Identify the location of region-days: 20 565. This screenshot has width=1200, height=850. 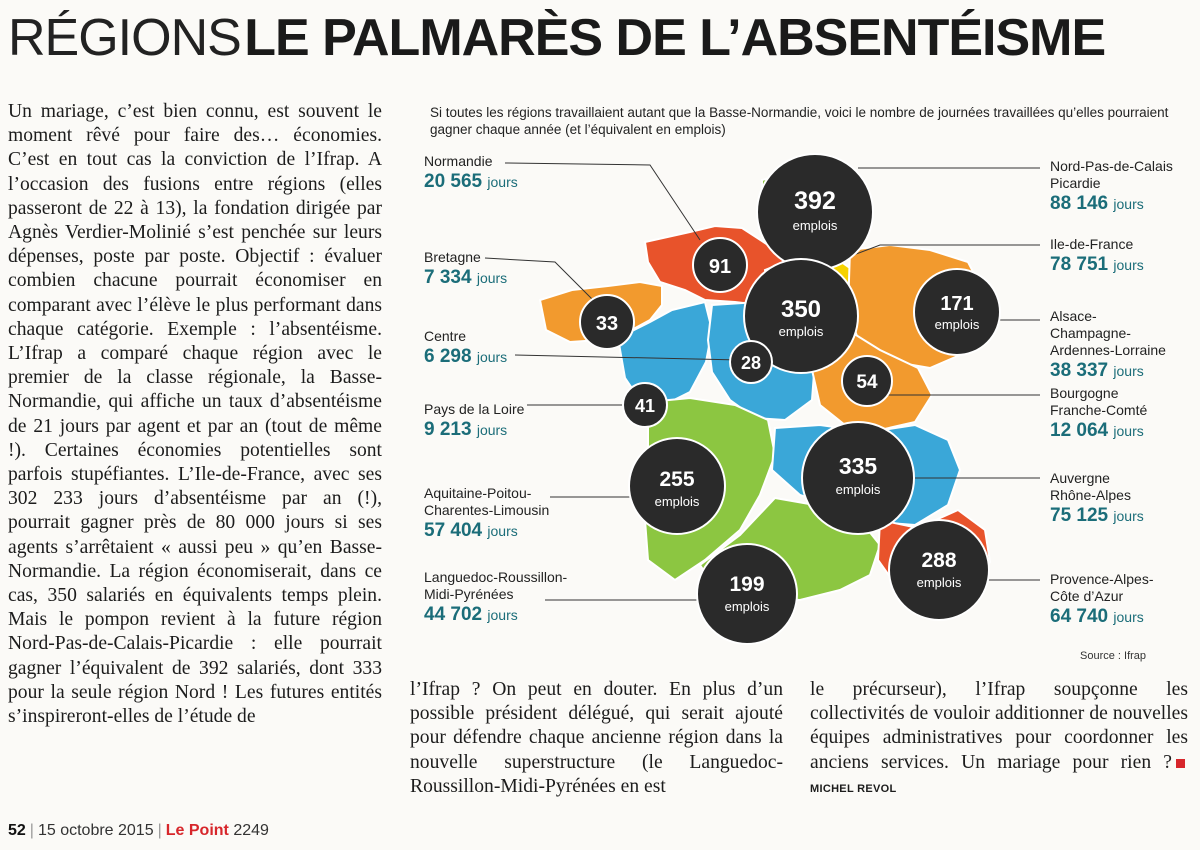
(453, 181).